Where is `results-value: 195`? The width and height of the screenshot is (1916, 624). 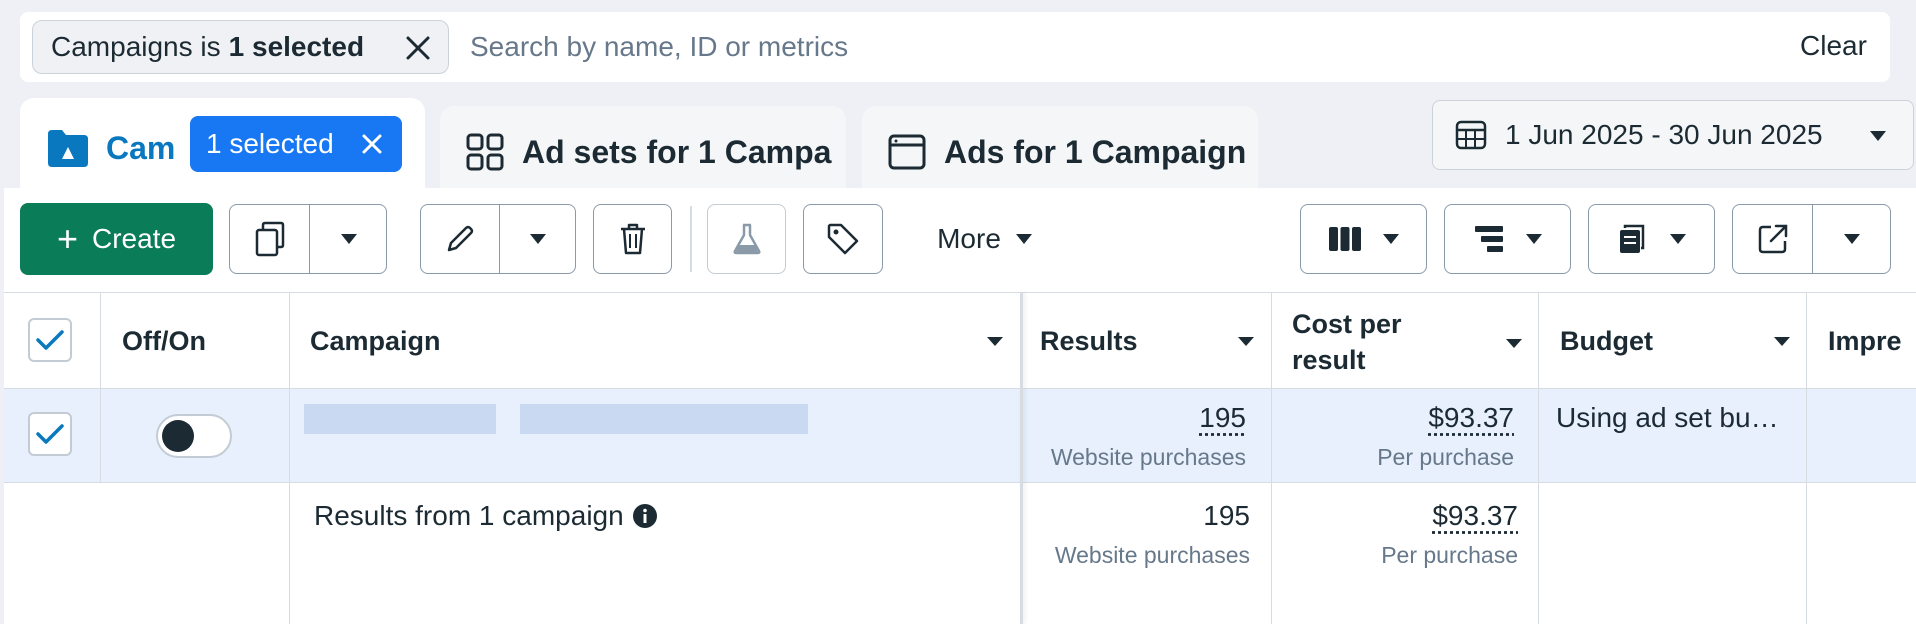 results-value: 195 is located at coordinates (1222, 417).